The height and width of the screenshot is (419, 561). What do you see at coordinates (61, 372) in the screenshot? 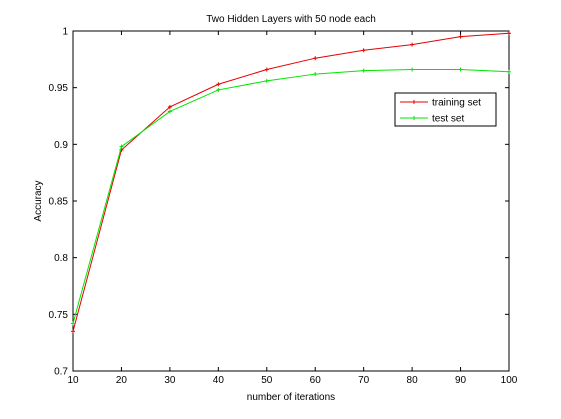
I see `y-tick-label: 0.7` at bounding box center [61, 372].